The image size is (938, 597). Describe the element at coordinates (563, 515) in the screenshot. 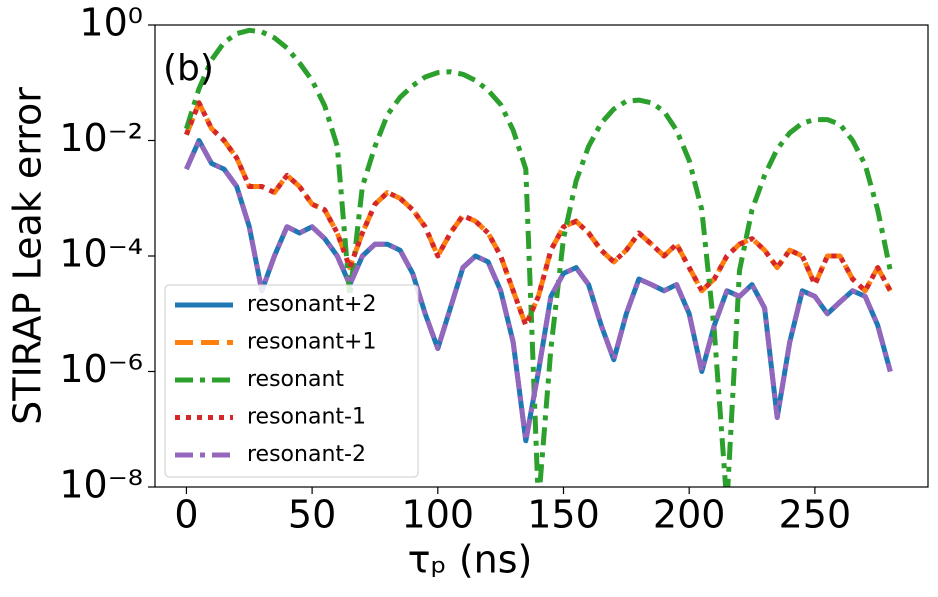

I see `x-tick-label: 150` at that location.